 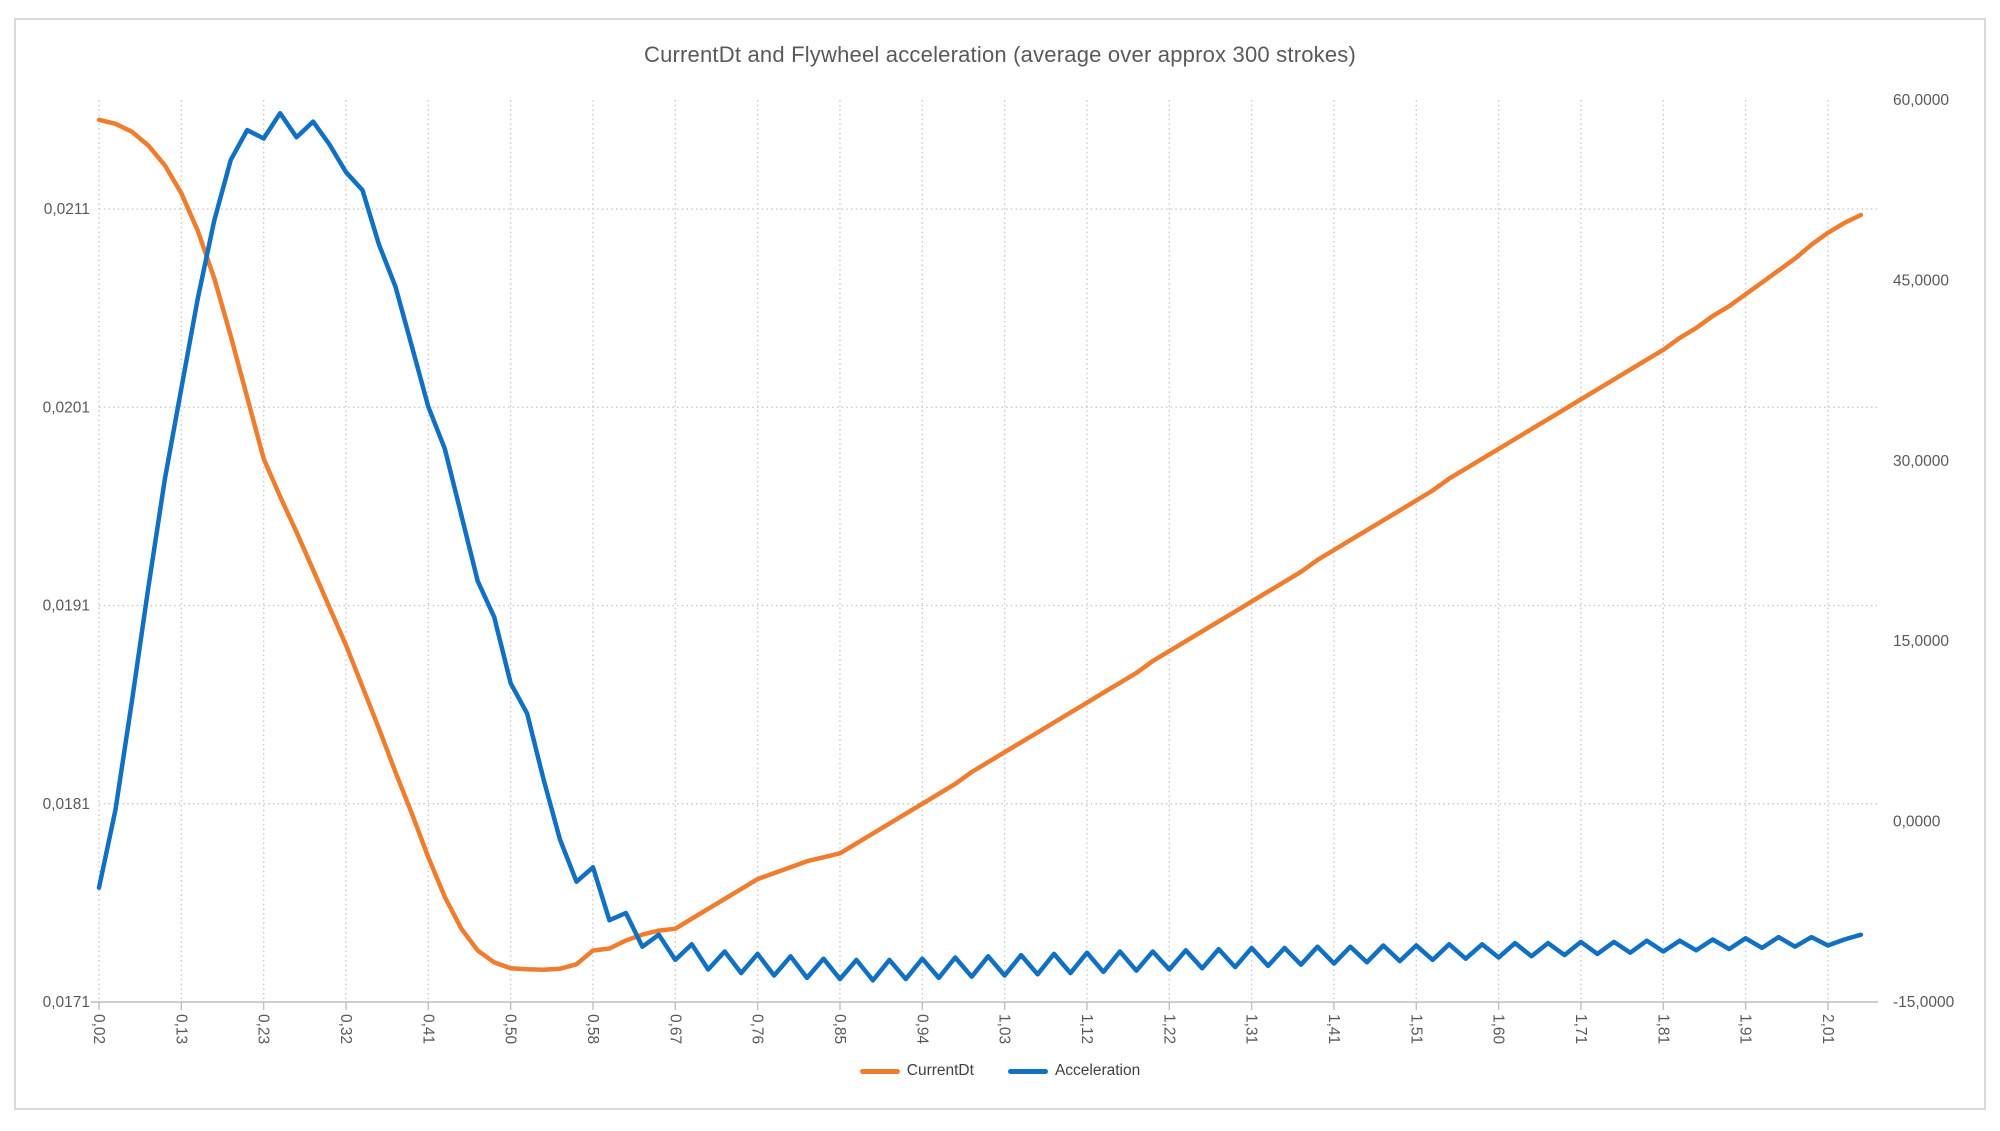 I want to click on x-axis-label: 0,23, so click(x=263, y=1029).